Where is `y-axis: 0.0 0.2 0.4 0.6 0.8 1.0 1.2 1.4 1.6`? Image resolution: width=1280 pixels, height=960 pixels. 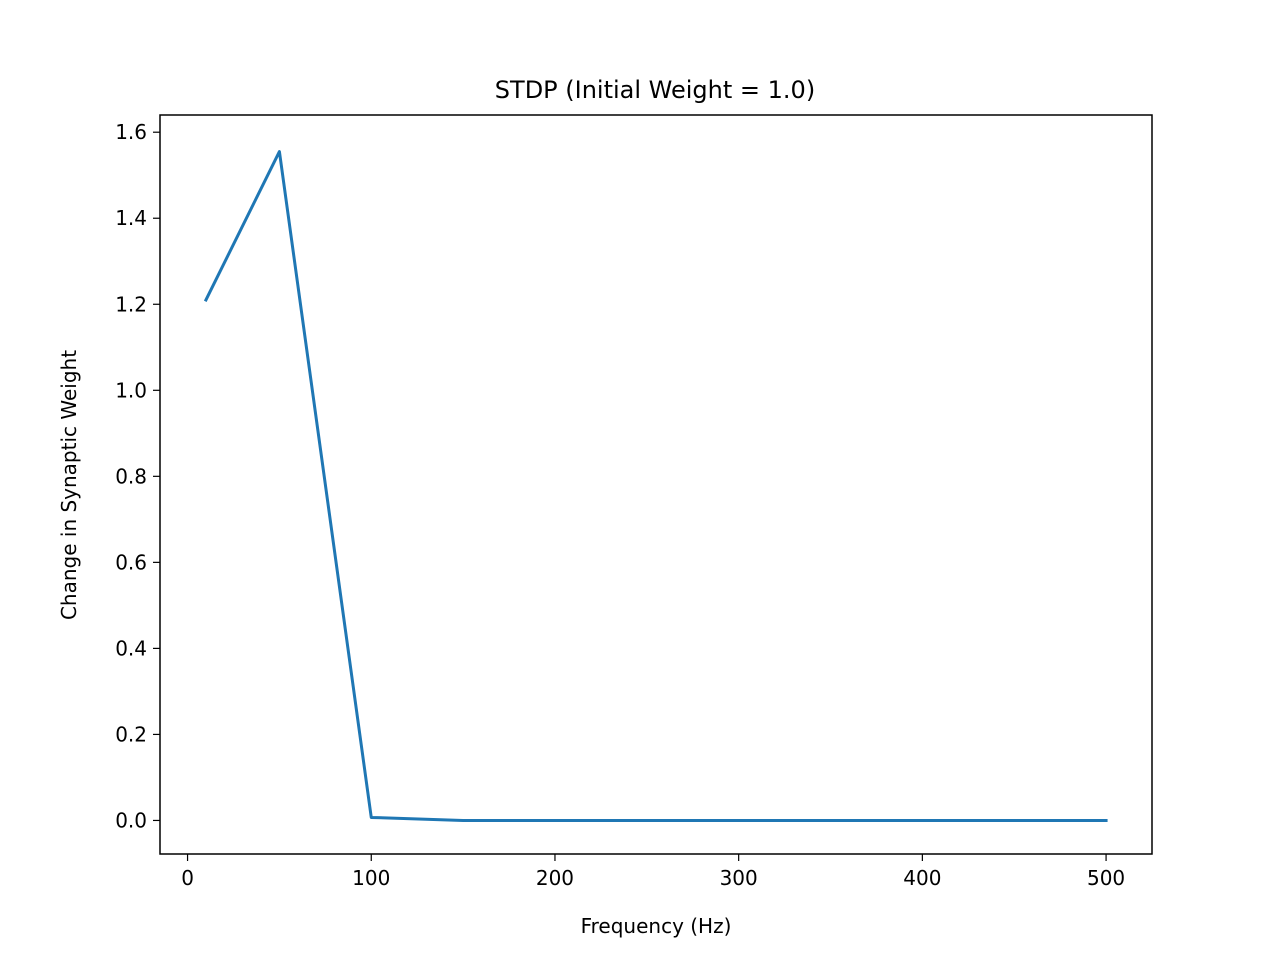 y-axis: 0.0 0.2 0.4 0.6 0.8 1.0 1.2 1.4 1.6 is located at coordinates (137, 476).